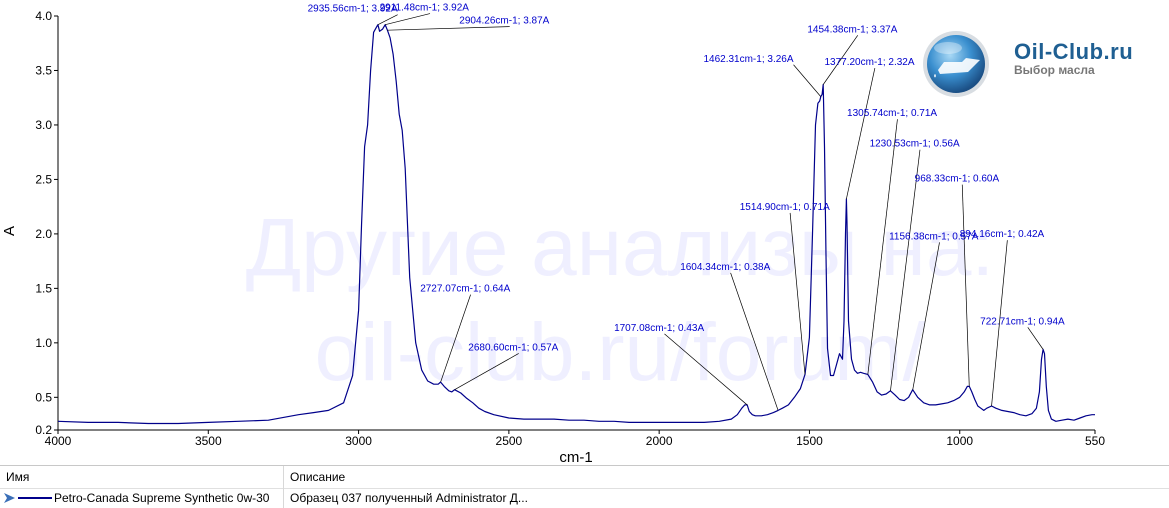 This screenshot has height=508, width=1169. What do you see at coordinates (353, 9) in the screenshot?
I see `peak-annotation-label: 2935.56cm-1; 3.92A` at bounding box center [353, 9].